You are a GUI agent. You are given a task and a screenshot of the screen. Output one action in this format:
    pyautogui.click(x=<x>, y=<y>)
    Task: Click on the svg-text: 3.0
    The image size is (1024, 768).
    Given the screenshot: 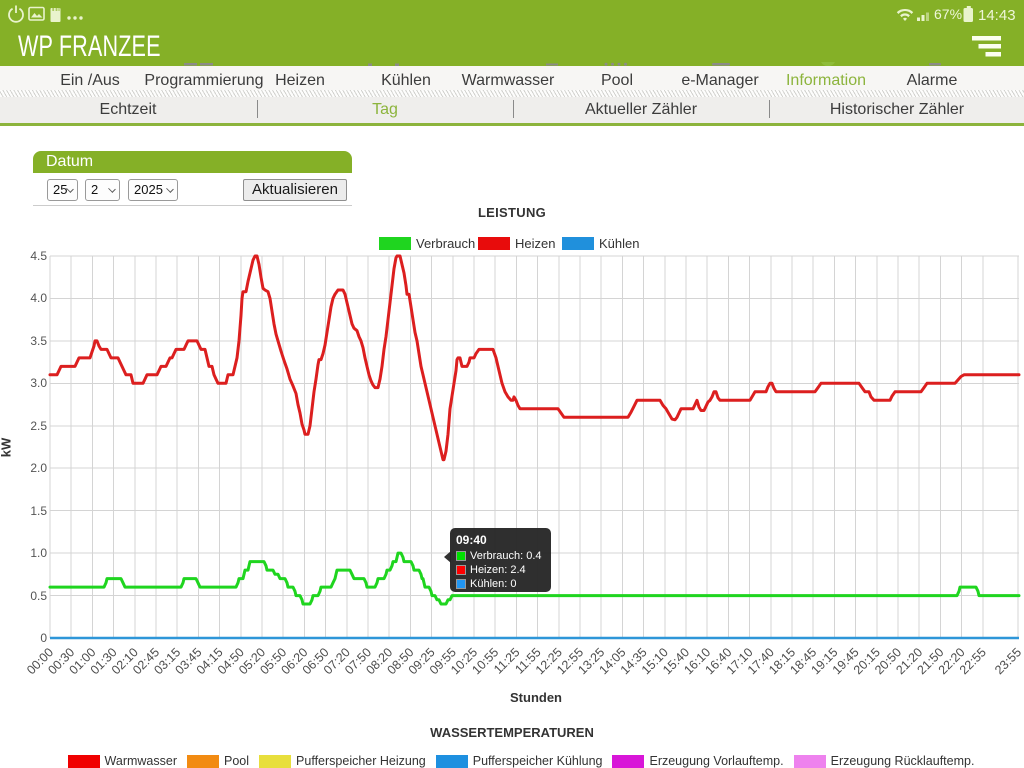 What is the action you would take?
    pyautogui.click(x=38, y=383)
    